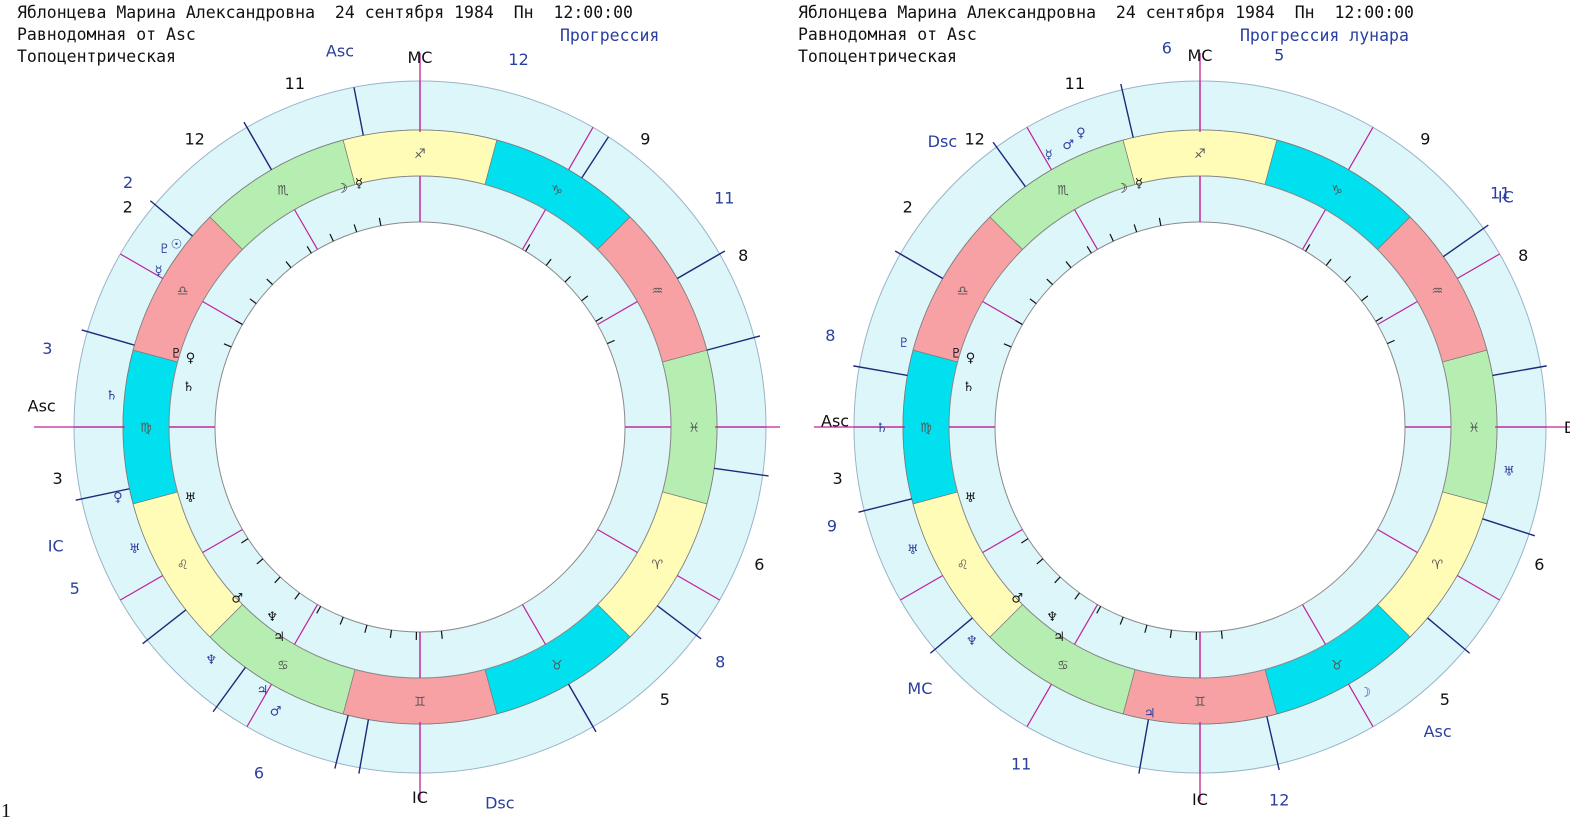  I want to click on chart-weekday: Пн, so click(523, 12).